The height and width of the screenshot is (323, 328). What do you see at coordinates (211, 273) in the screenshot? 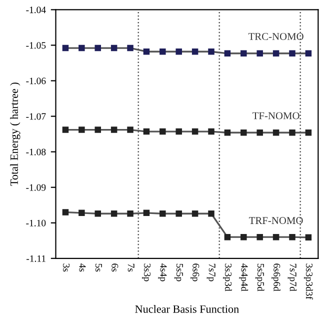
I see `x-tick-label: 7s7p` at bounding box center [211, 273].